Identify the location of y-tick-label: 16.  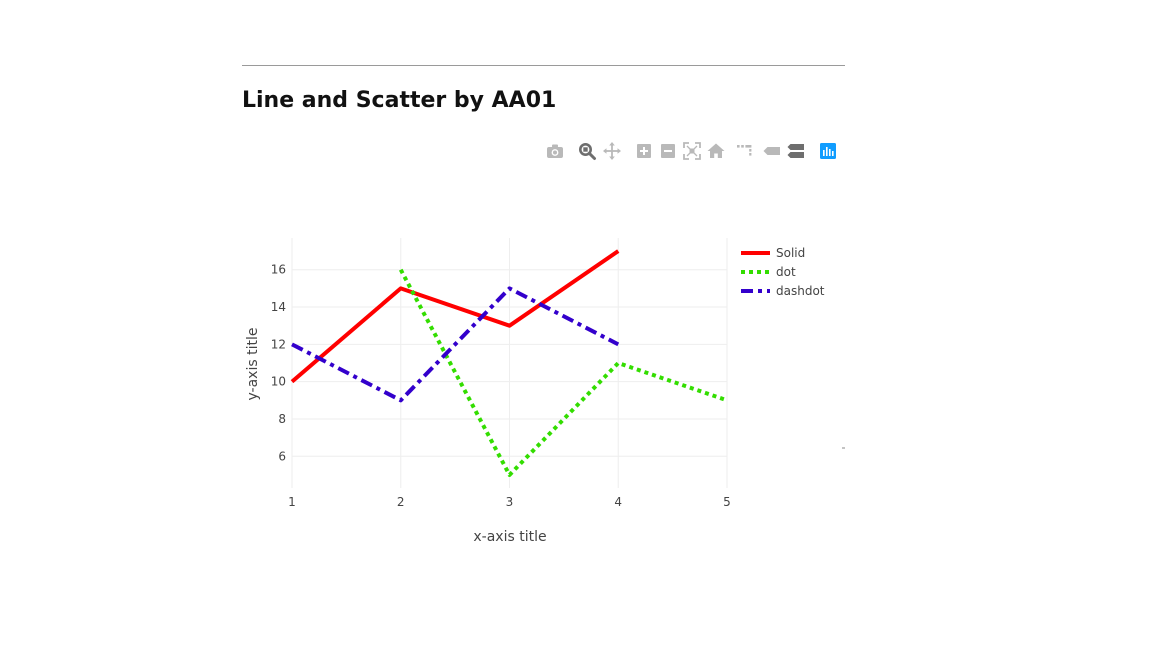
(278, 270).